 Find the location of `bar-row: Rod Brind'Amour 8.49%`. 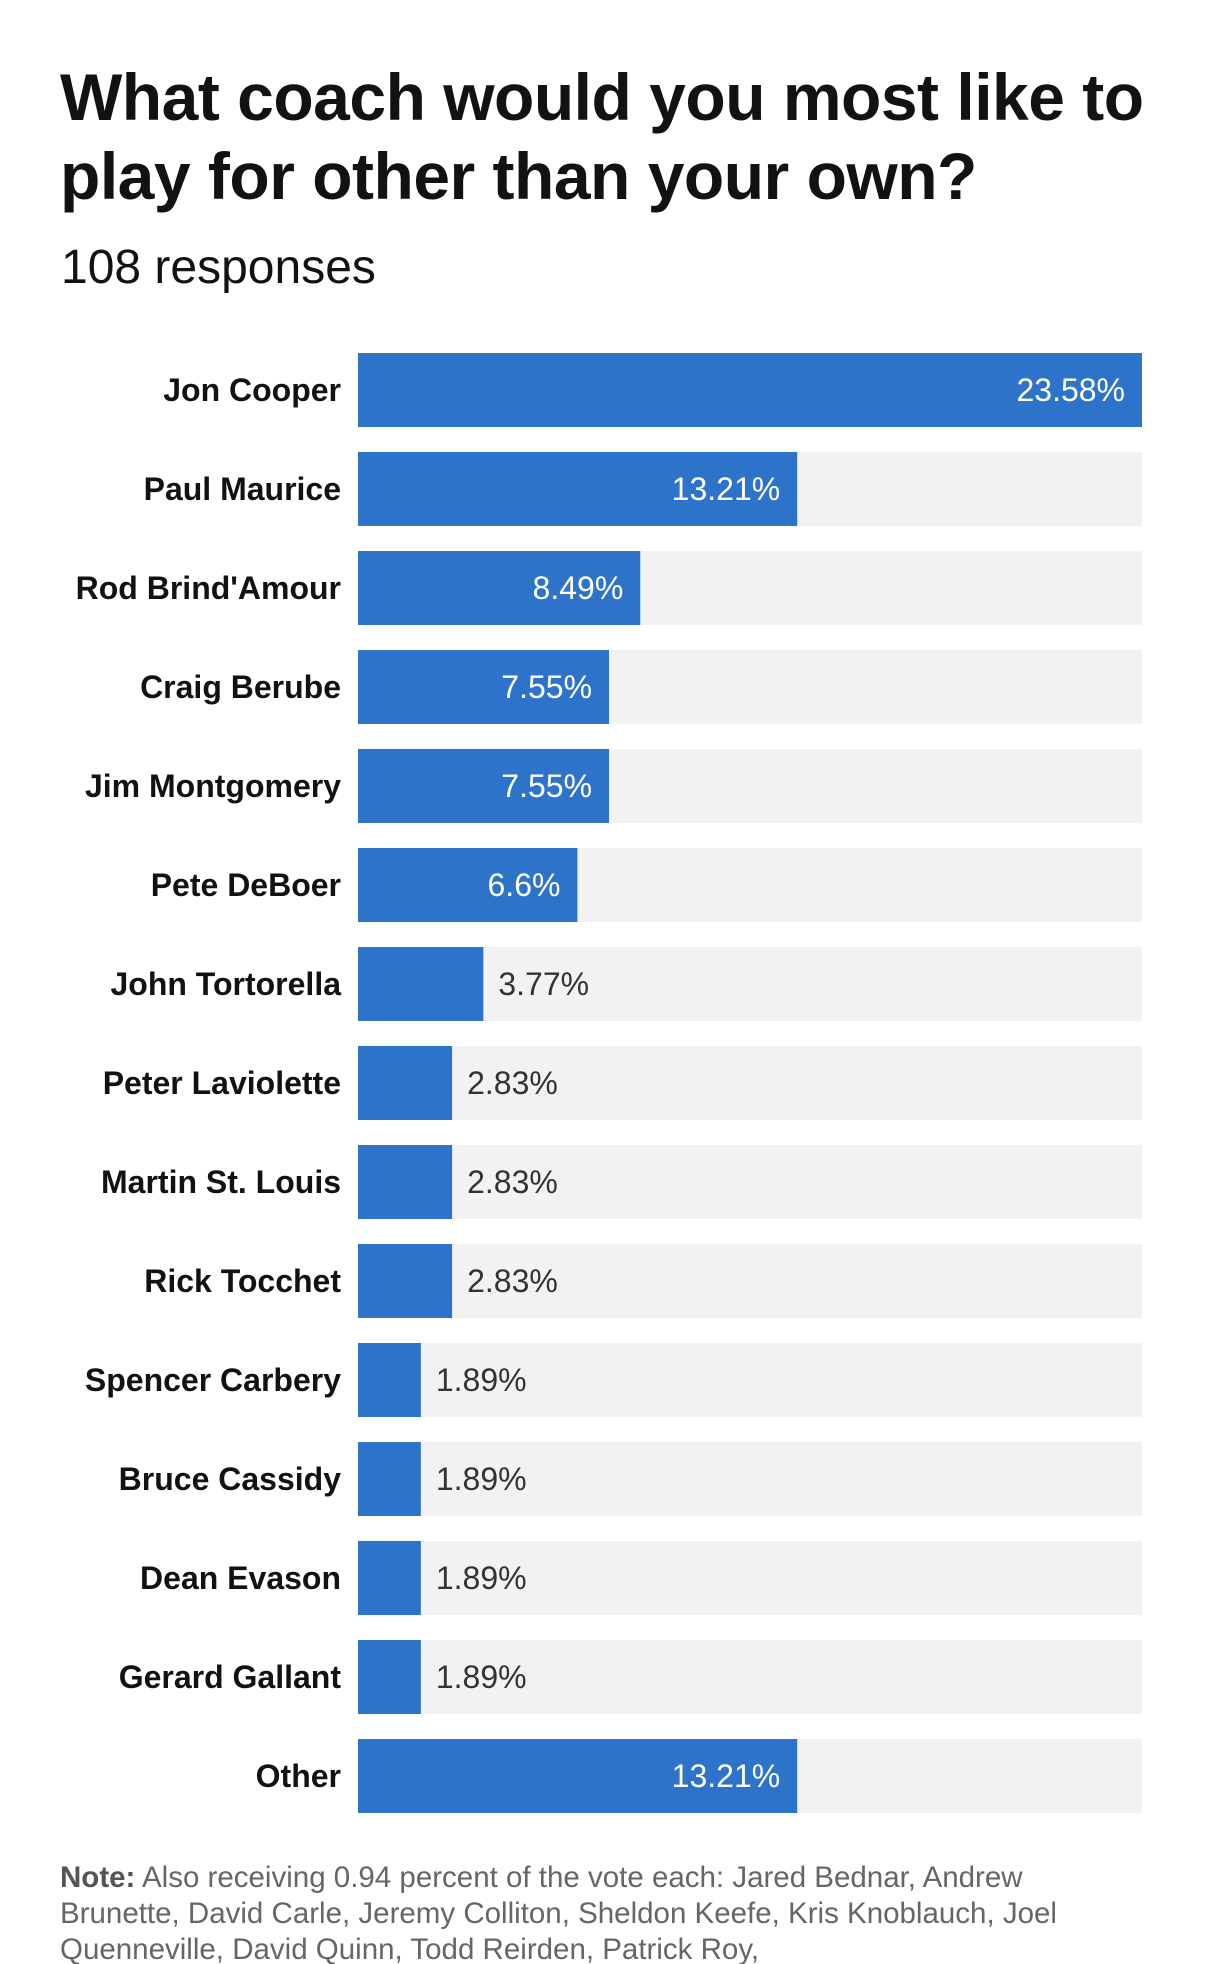

bar-row: Rod Brind'Amour 8.49% is located at coordinates (609, 588).